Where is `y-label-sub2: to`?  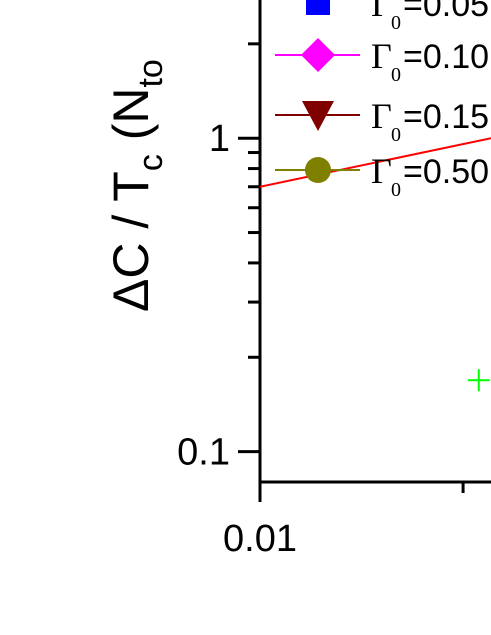 y-label-sub2: to is located at coordinates (151, 73).